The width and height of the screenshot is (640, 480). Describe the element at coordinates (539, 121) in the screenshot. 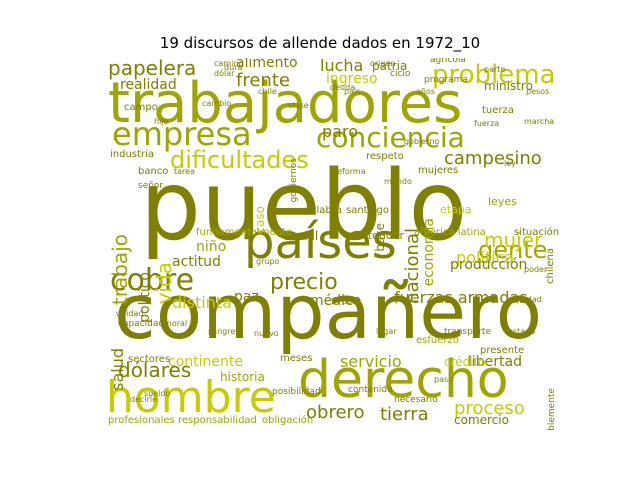

I see `word-marcha: marcha` at that location.